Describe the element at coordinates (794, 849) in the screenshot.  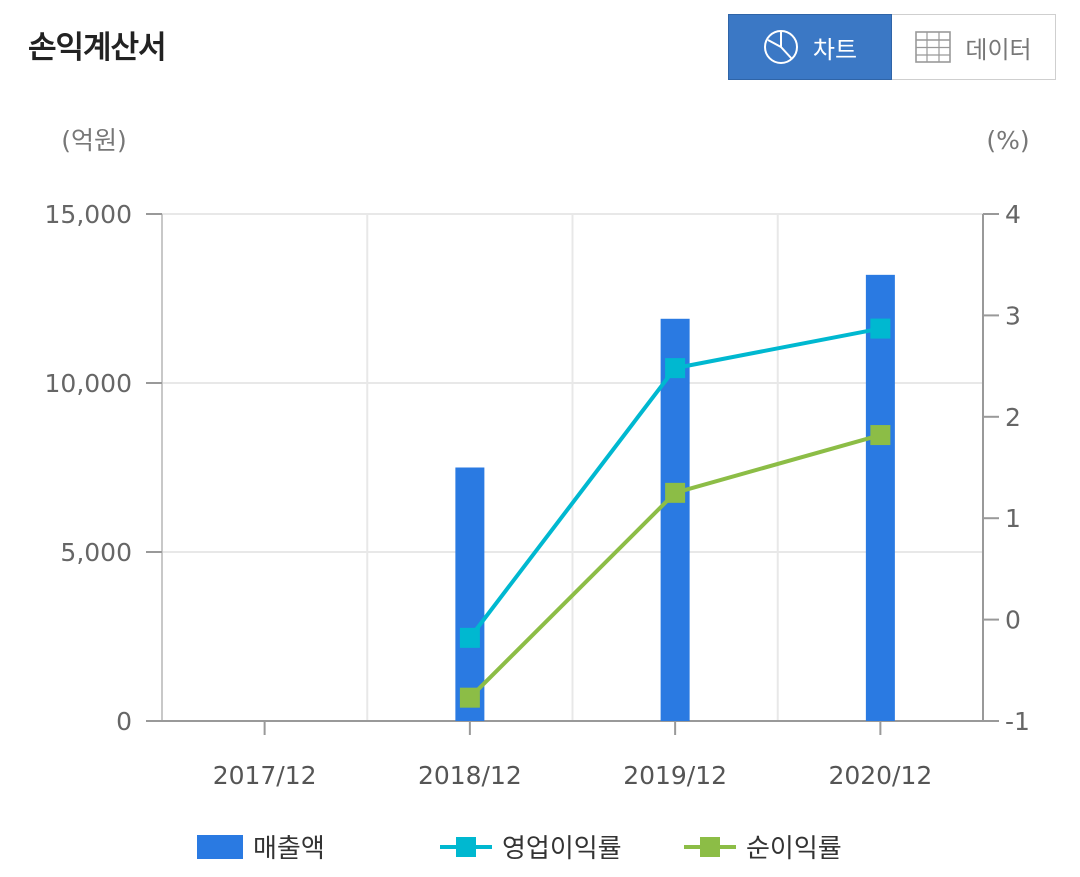
I see `legend-label-net-margin: 순이익률` at that location.